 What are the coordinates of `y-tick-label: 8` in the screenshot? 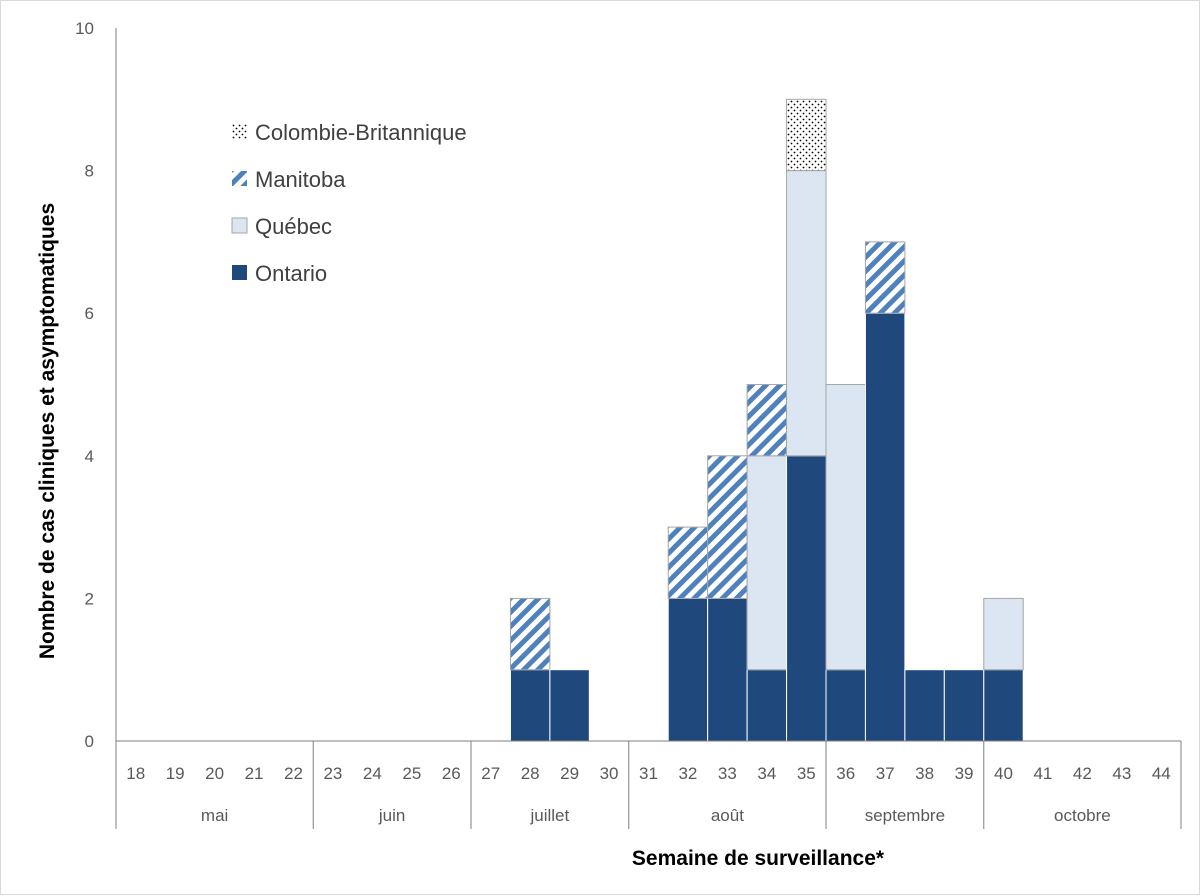 It's located at (89, 171).